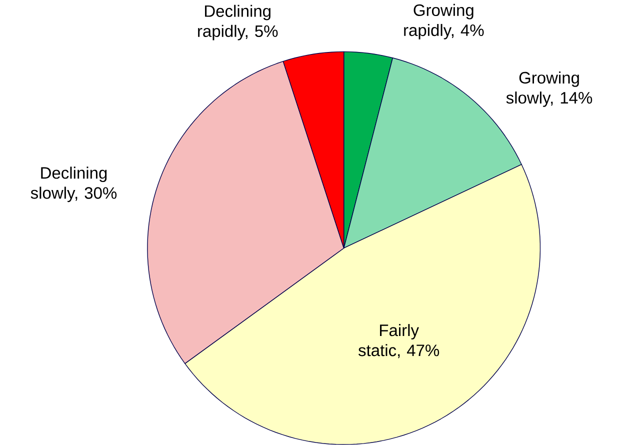 Image resolution: width=623 pixels, height=445 pixels. What do you see at coordinates (73, 184) in the screenshot?
I see `slice-label: Declining slowly, 30%` at bounding box center [73, 184].